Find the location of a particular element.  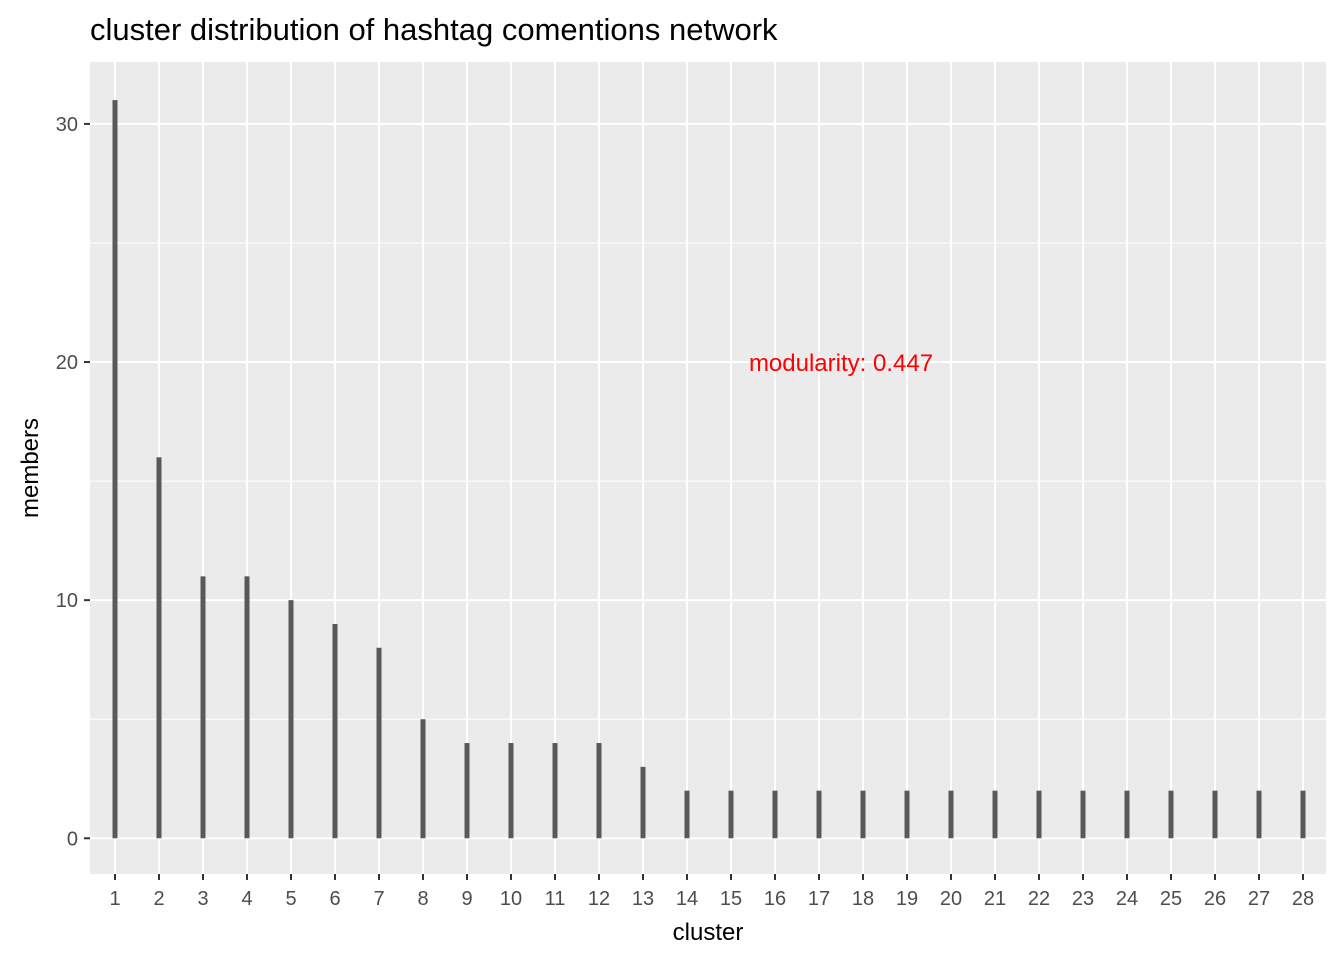

x-tick-label: 9 is located at coordinates (466, 899).